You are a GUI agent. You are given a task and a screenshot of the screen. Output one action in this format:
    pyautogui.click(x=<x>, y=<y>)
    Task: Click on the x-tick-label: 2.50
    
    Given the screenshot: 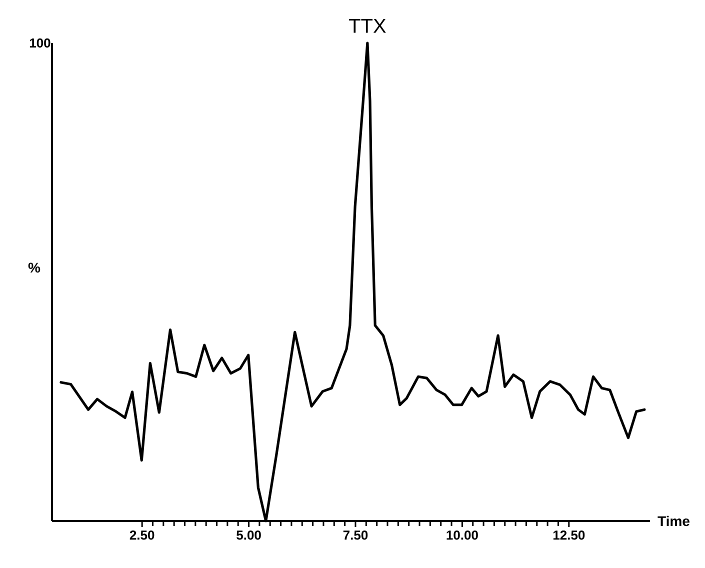 What is the action you would take?
    pyautogui.click(x=142, y=535)
    